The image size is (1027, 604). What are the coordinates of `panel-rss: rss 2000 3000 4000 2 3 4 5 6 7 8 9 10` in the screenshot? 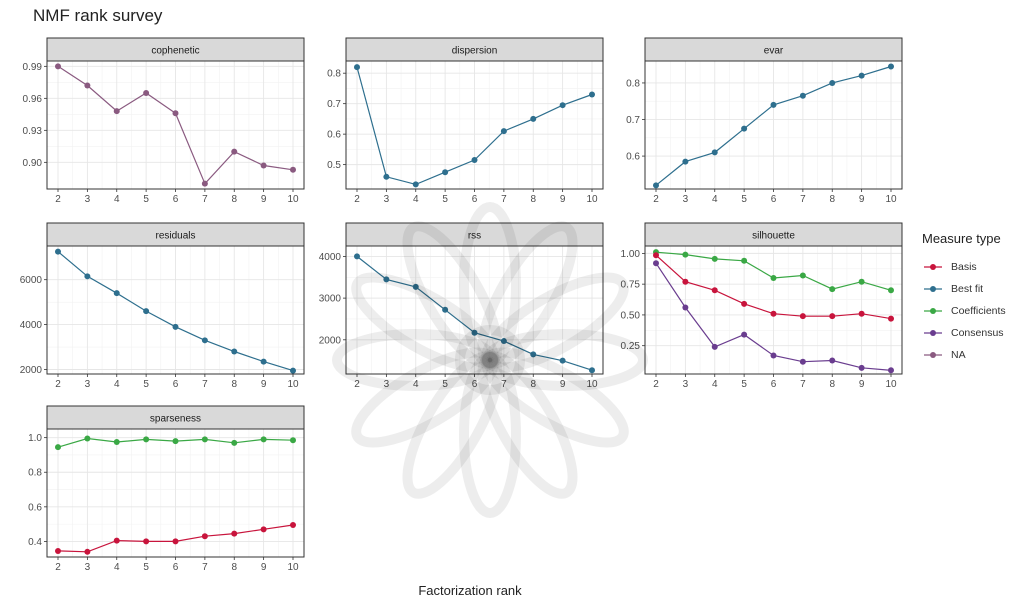 It's located at (461, 306).